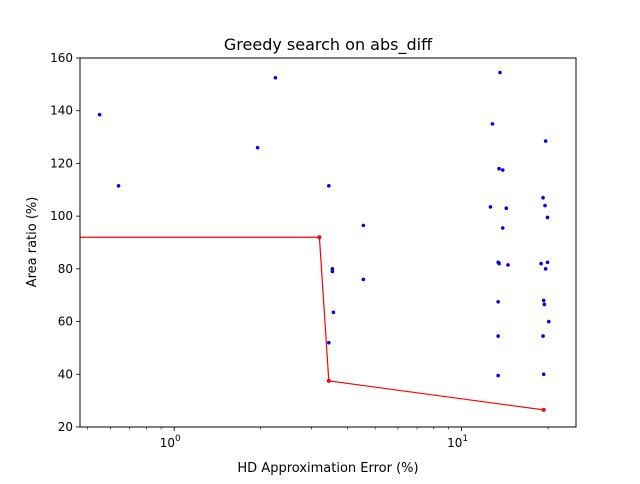 The height and width of the screenshot is (484, 640). I want to click on y-tick-label: 80, so click(65, 269).